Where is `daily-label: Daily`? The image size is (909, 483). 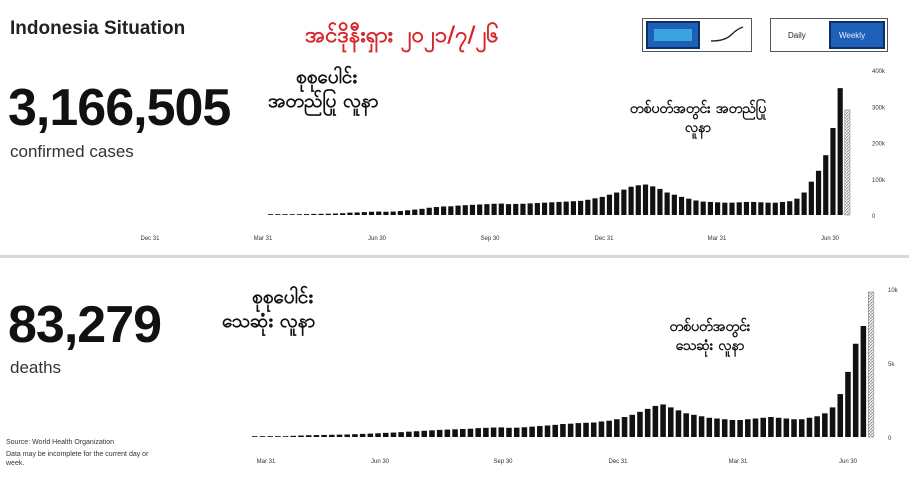
daily-label: Daily is located at coordinates (797, 35).